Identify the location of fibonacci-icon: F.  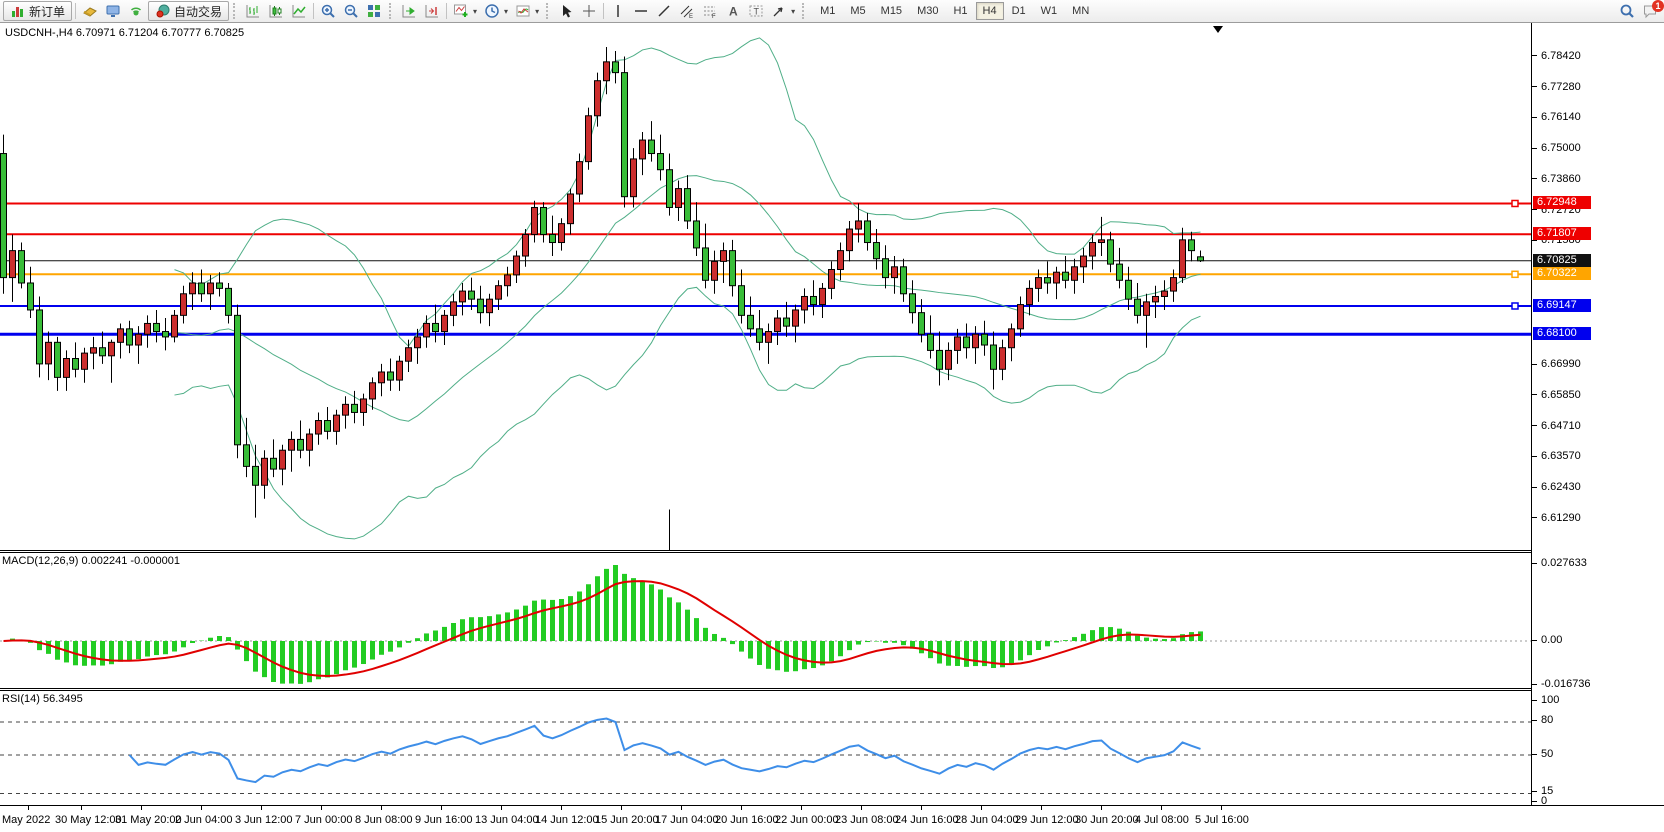
(710, 12).